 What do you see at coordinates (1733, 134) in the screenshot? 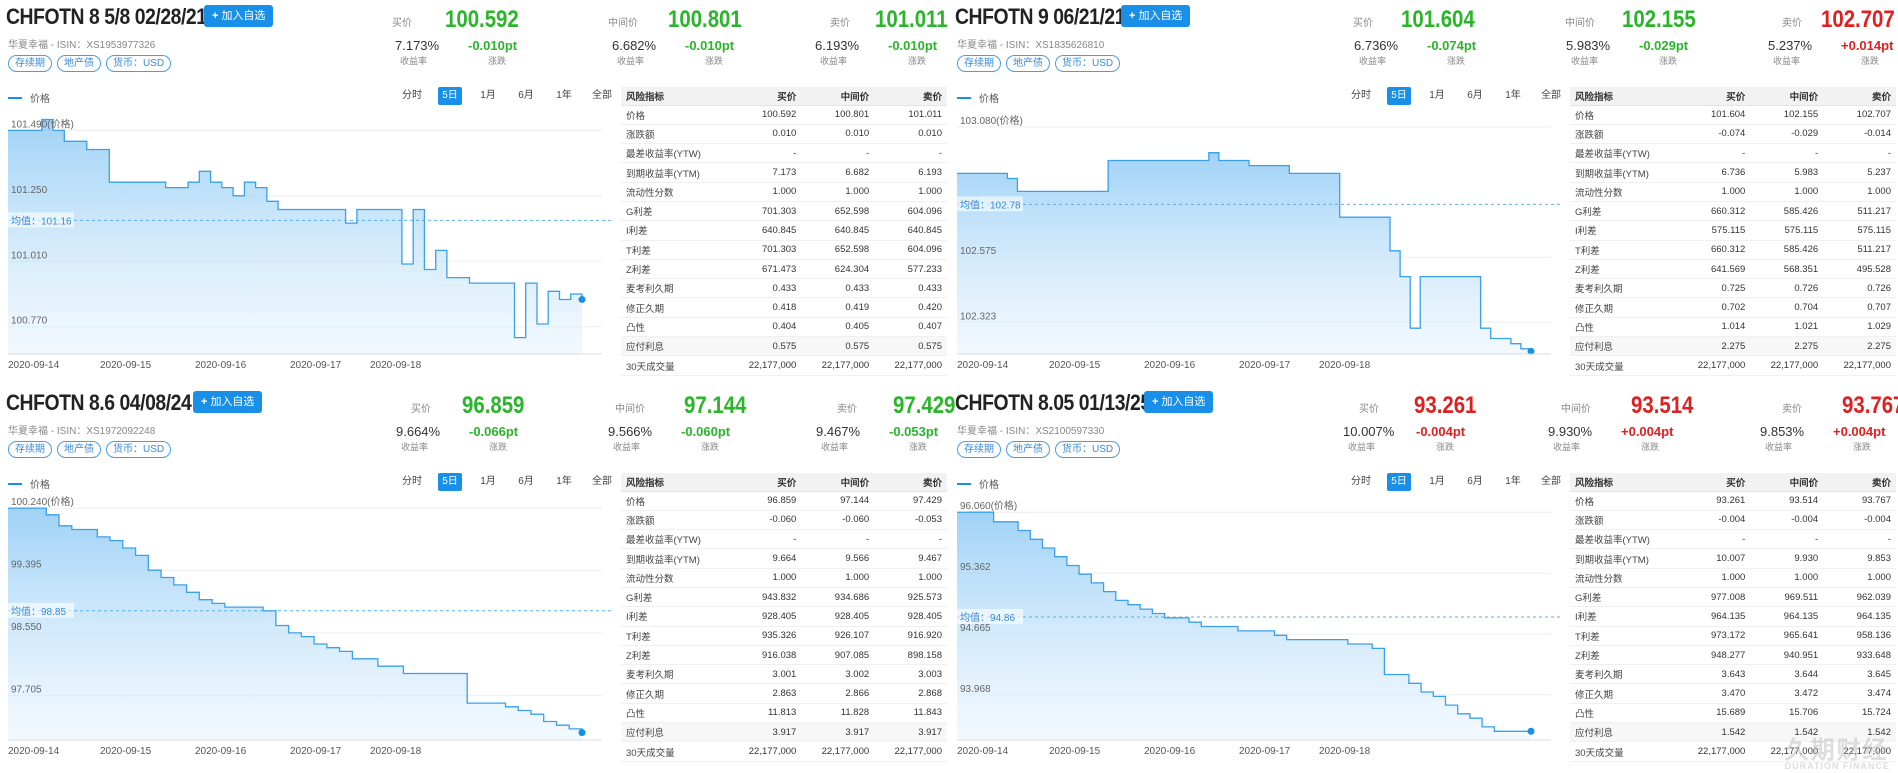
I see `risk-row: 涨跌额 -0.074 -0.029 -0.014` at bounding box center [1733, 134].